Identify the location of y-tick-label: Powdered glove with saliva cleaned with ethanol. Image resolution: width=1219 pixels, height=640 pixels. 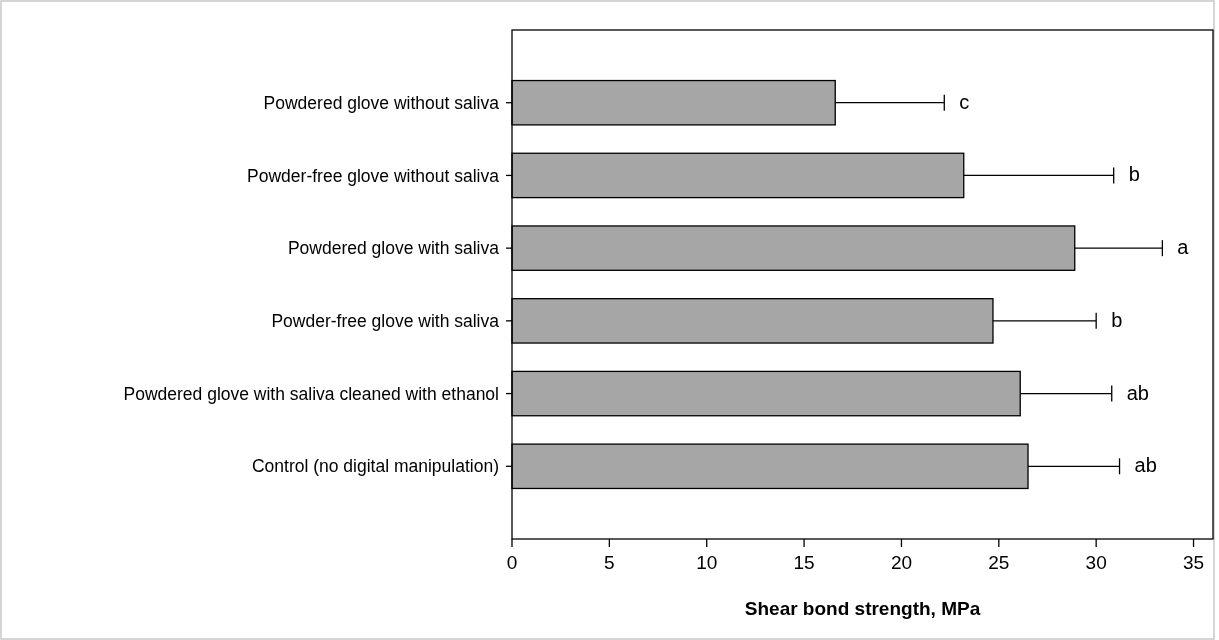
(311, 393).